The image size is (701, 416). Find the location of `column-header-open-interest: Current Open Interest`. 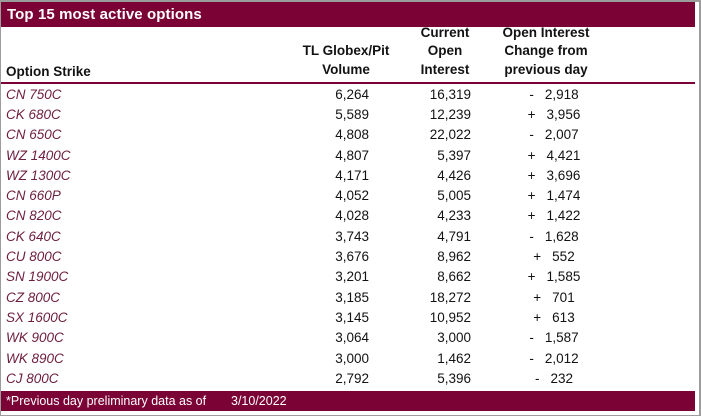

column-header-open-interest: Current Open Interest is located at coordinates (445, 50).